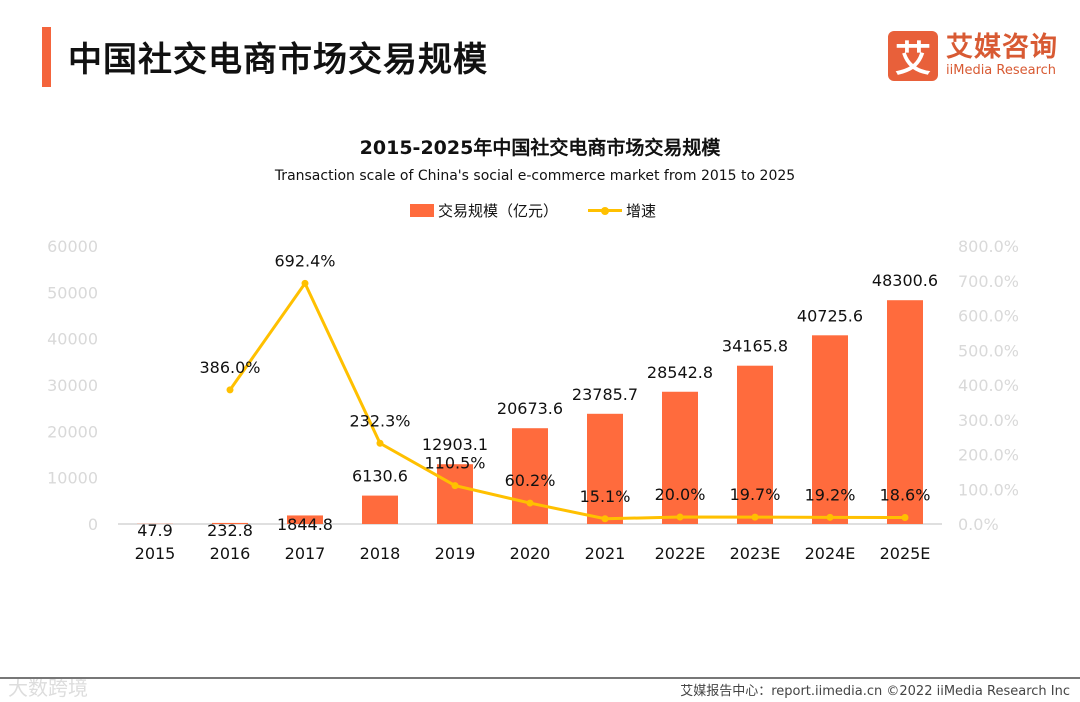  Describe the element at coordinates (988, 420) in the screenshot. I see `y-right-tick-label: 300.0%` at that location.